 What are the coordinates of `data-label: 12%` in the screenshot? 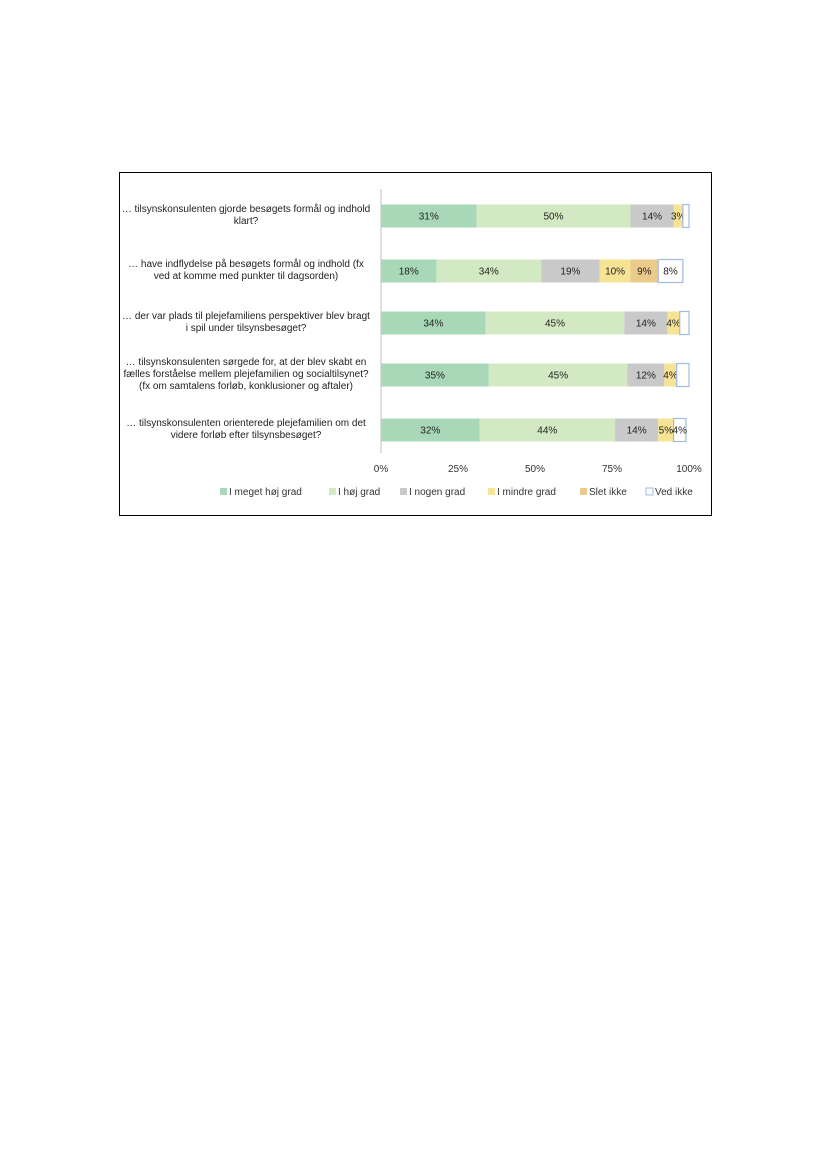 It's located at (646, 376).